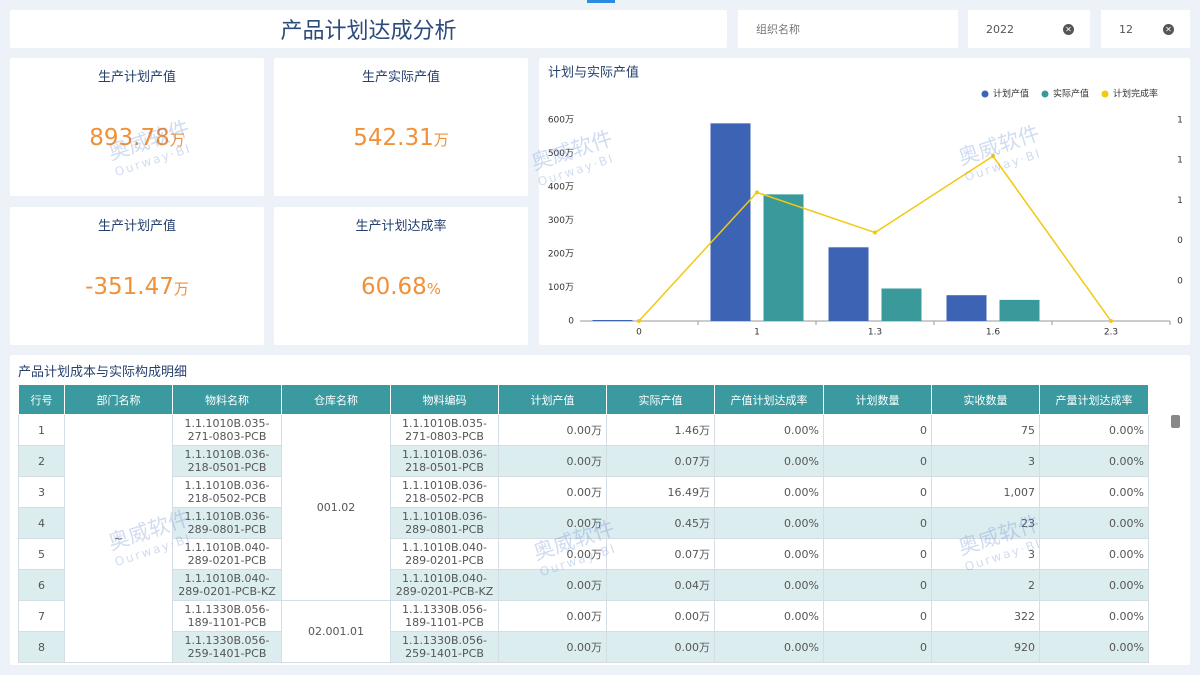  What do you see at coordinates (401, 226) in the screenshot?
I see `kpi-label: 生产计划达成率` at bounding box center [401, 226].